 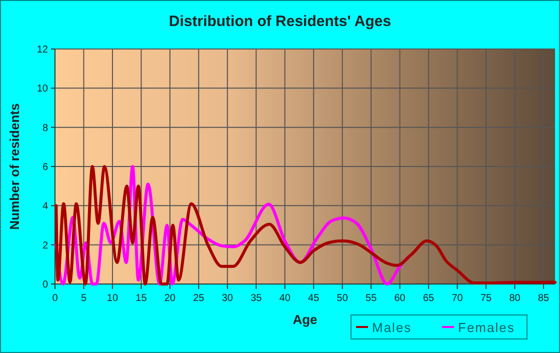 What do you see at coordinates (305, 319) in the screenshot?
I see `x-axis-title: Age` at bounding box center [305, 319].